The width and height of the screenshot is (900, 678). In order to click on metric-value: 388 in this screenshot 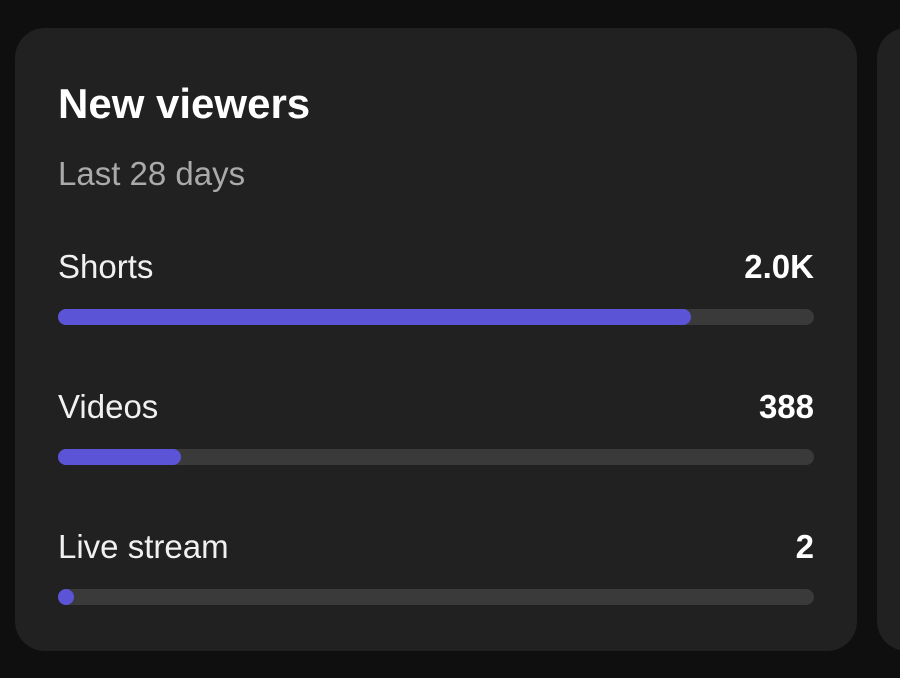, I will do `click(786, 406)`.